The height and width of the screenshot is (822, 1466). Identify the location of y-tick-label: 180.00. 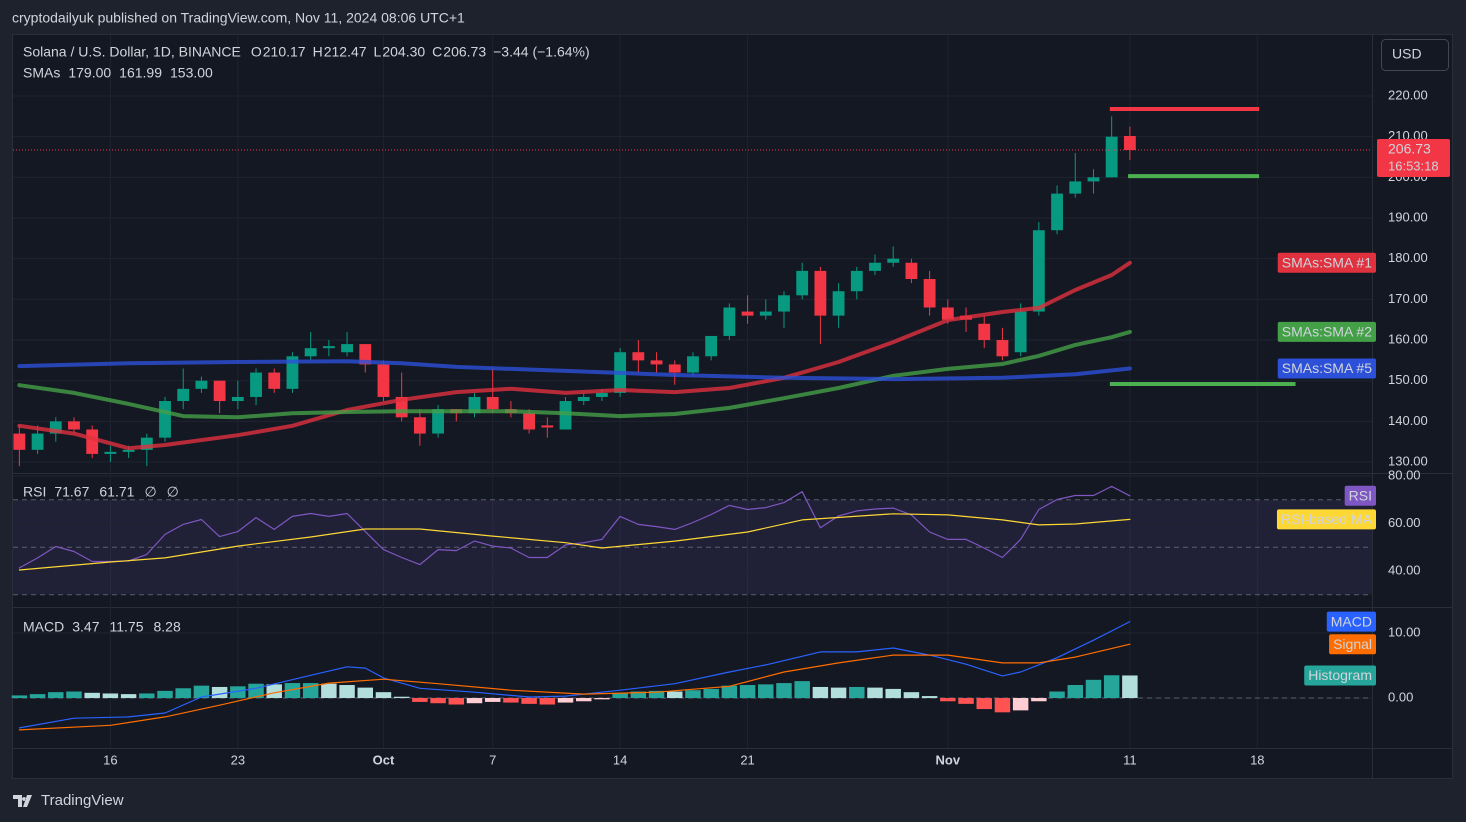
(1408, 257).